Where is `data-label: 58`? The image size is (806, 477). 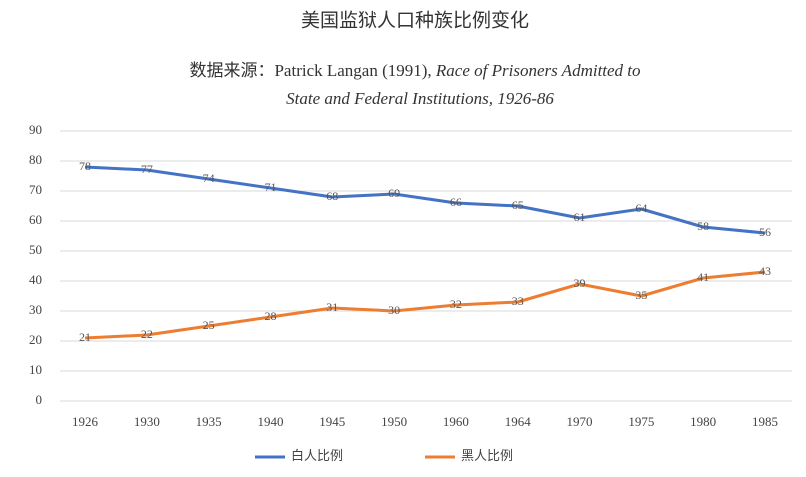 data-label: 58 is located at coordinates (703, 226).